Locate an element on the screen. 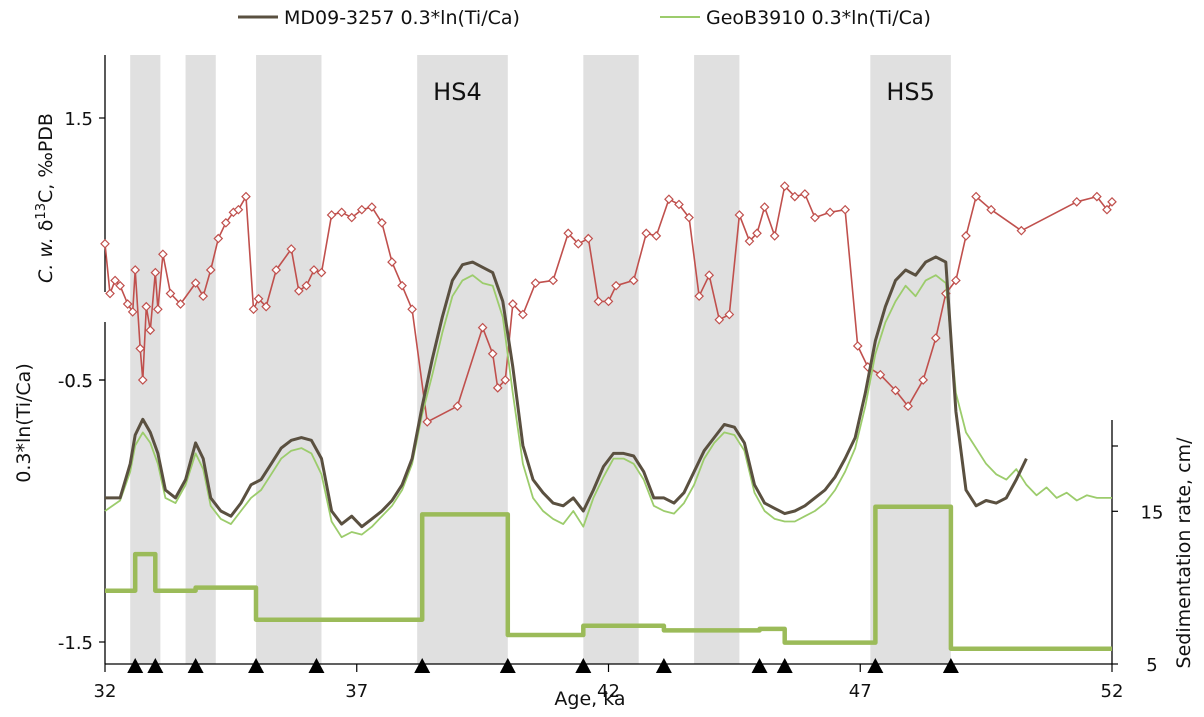 This screenshot has width=1204, height=717. y-axis-right-label: Sedimentation rate, cm/ is located at coordinates (1184, 552).